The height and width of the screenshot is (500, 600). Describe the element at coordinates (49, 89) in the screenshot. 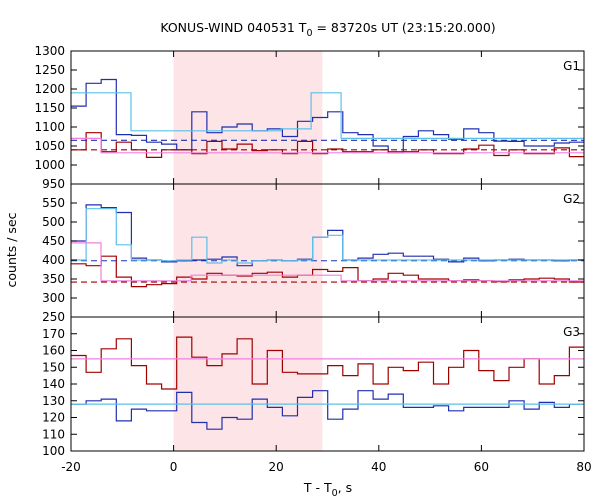

I see `y-tick-label: 1200` at that location.